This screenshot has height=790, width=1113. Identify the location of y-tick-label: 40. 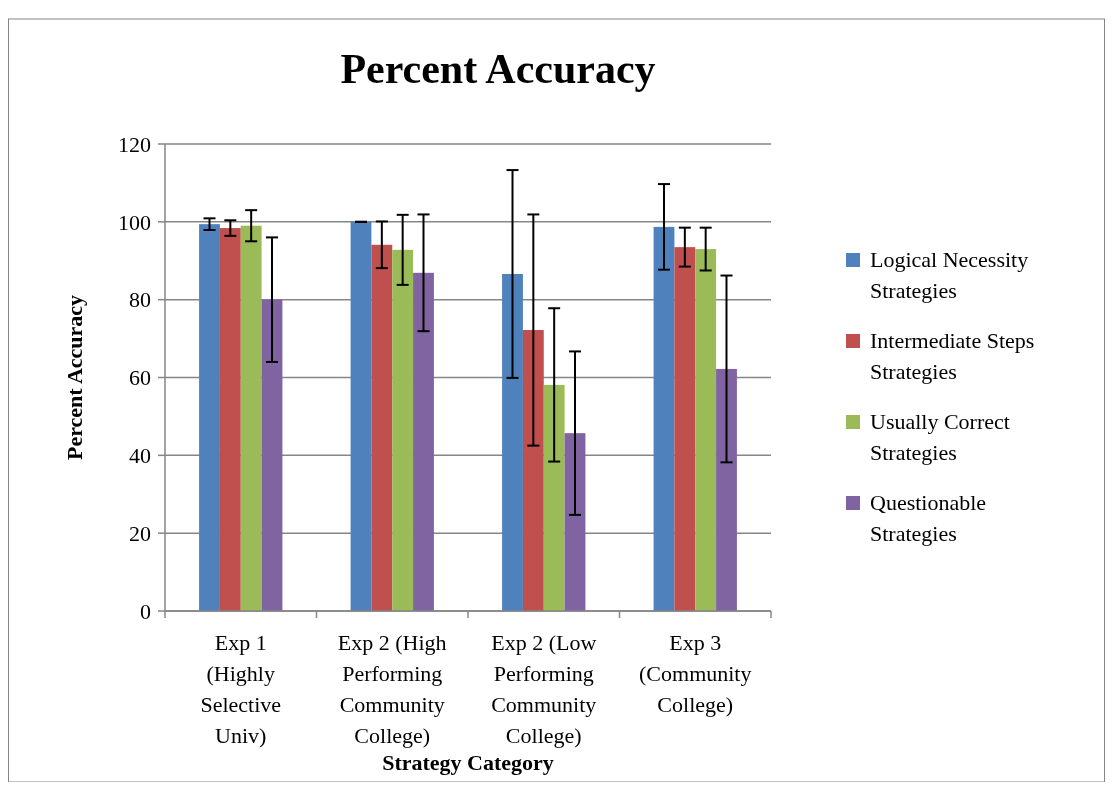
(140, 456).